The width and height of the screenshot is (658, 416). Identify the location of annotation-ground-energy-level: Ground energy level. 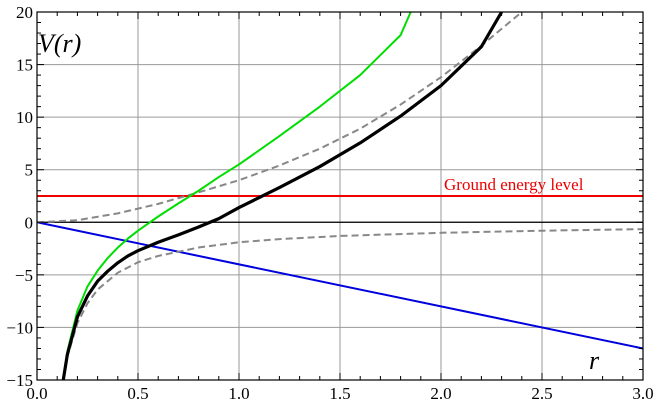
(514, 184).